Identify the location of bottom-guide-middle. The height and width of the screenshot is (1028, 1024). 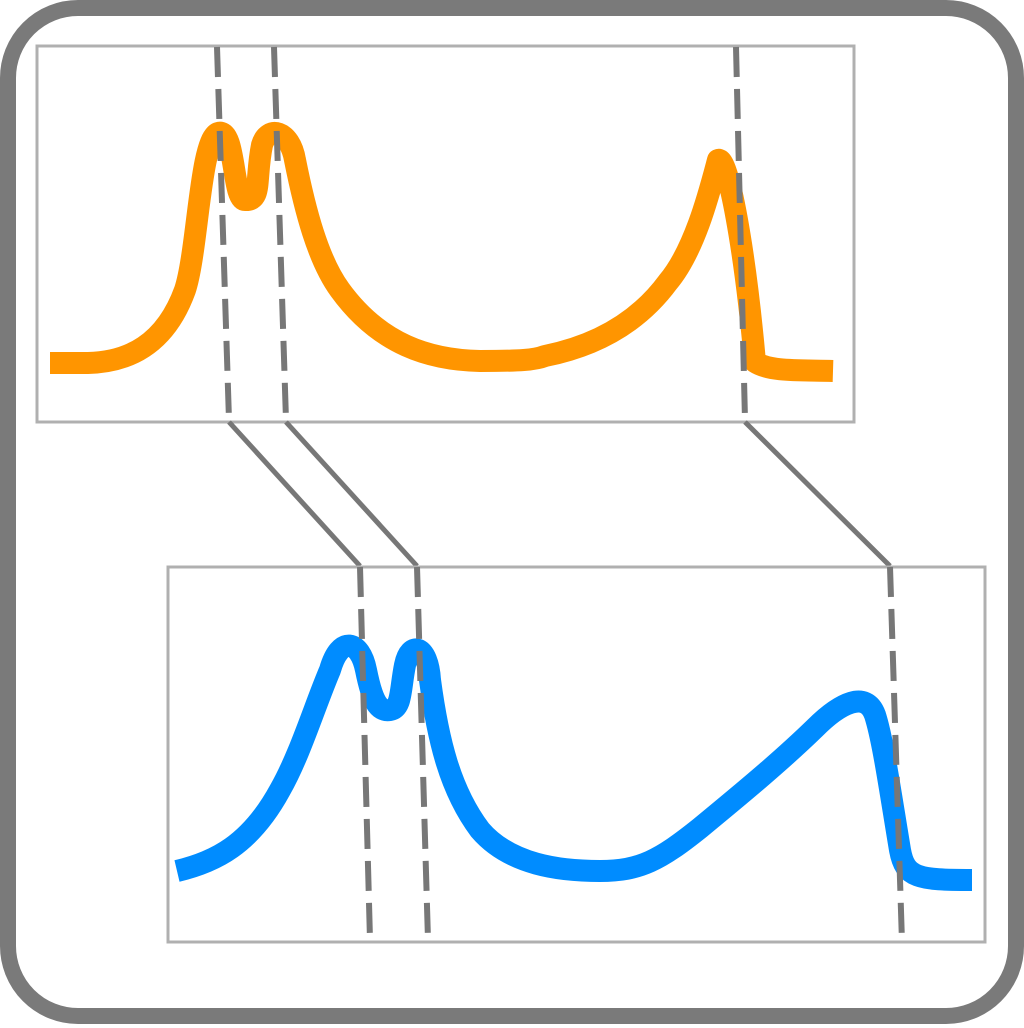
(422, 753).